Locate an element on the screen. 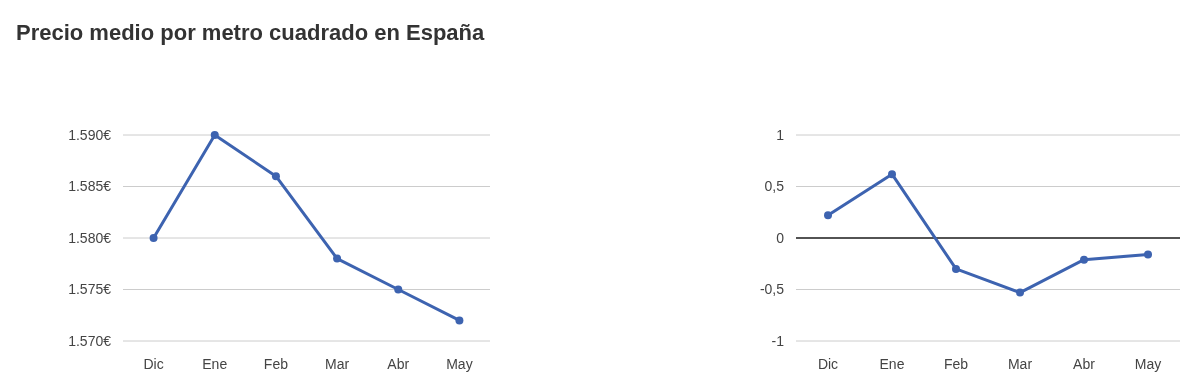  y-tick-label: 1 is located at coordinates (780, 134).